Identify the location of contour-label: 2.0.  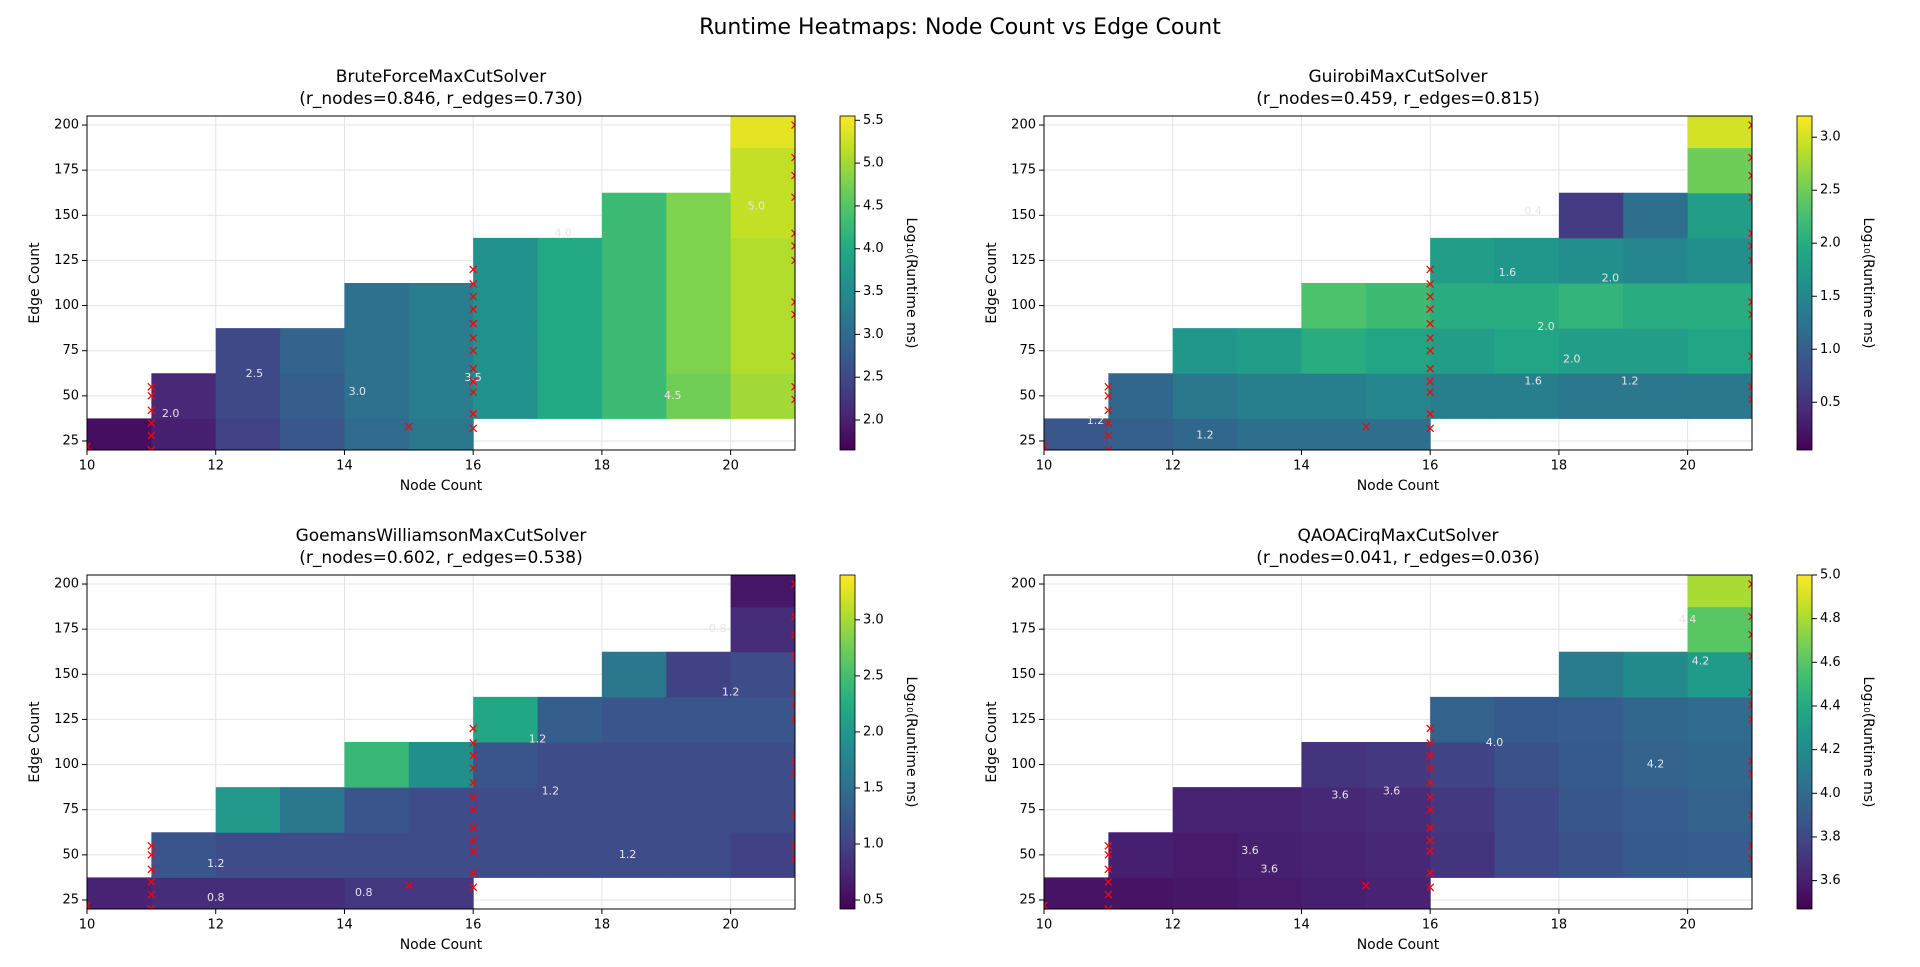
(1611, 277).